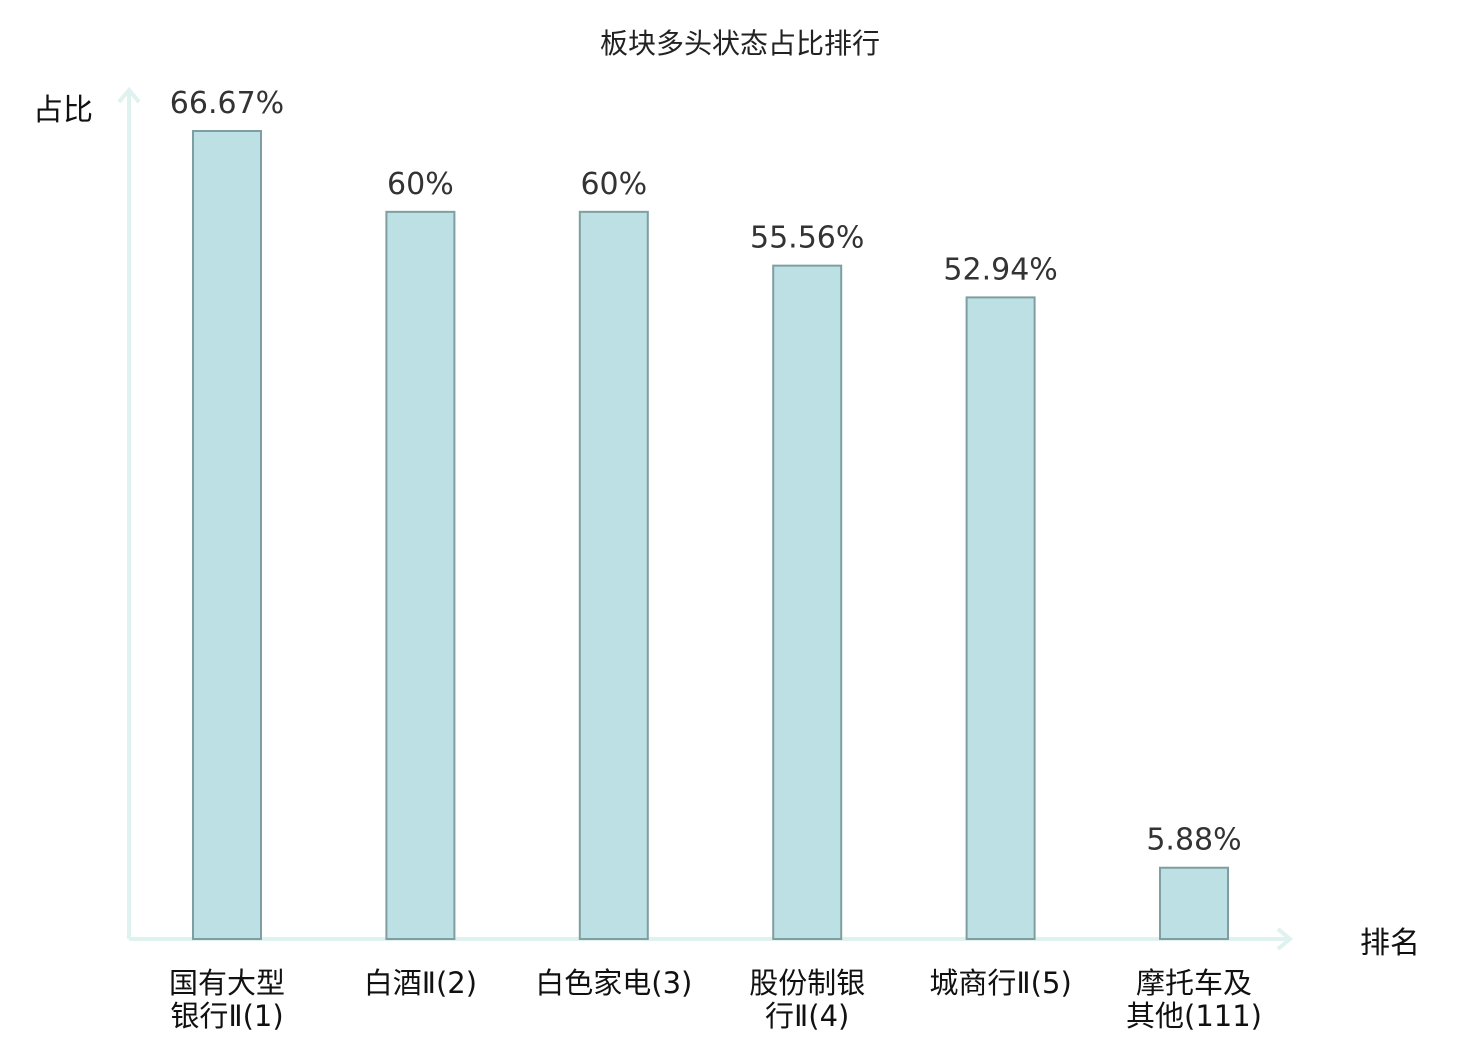  What do you see at coordinates (807, 983) in the screenshot?
I see `x-tick-label-line: 股份制银` at bounding box center [807, 983].